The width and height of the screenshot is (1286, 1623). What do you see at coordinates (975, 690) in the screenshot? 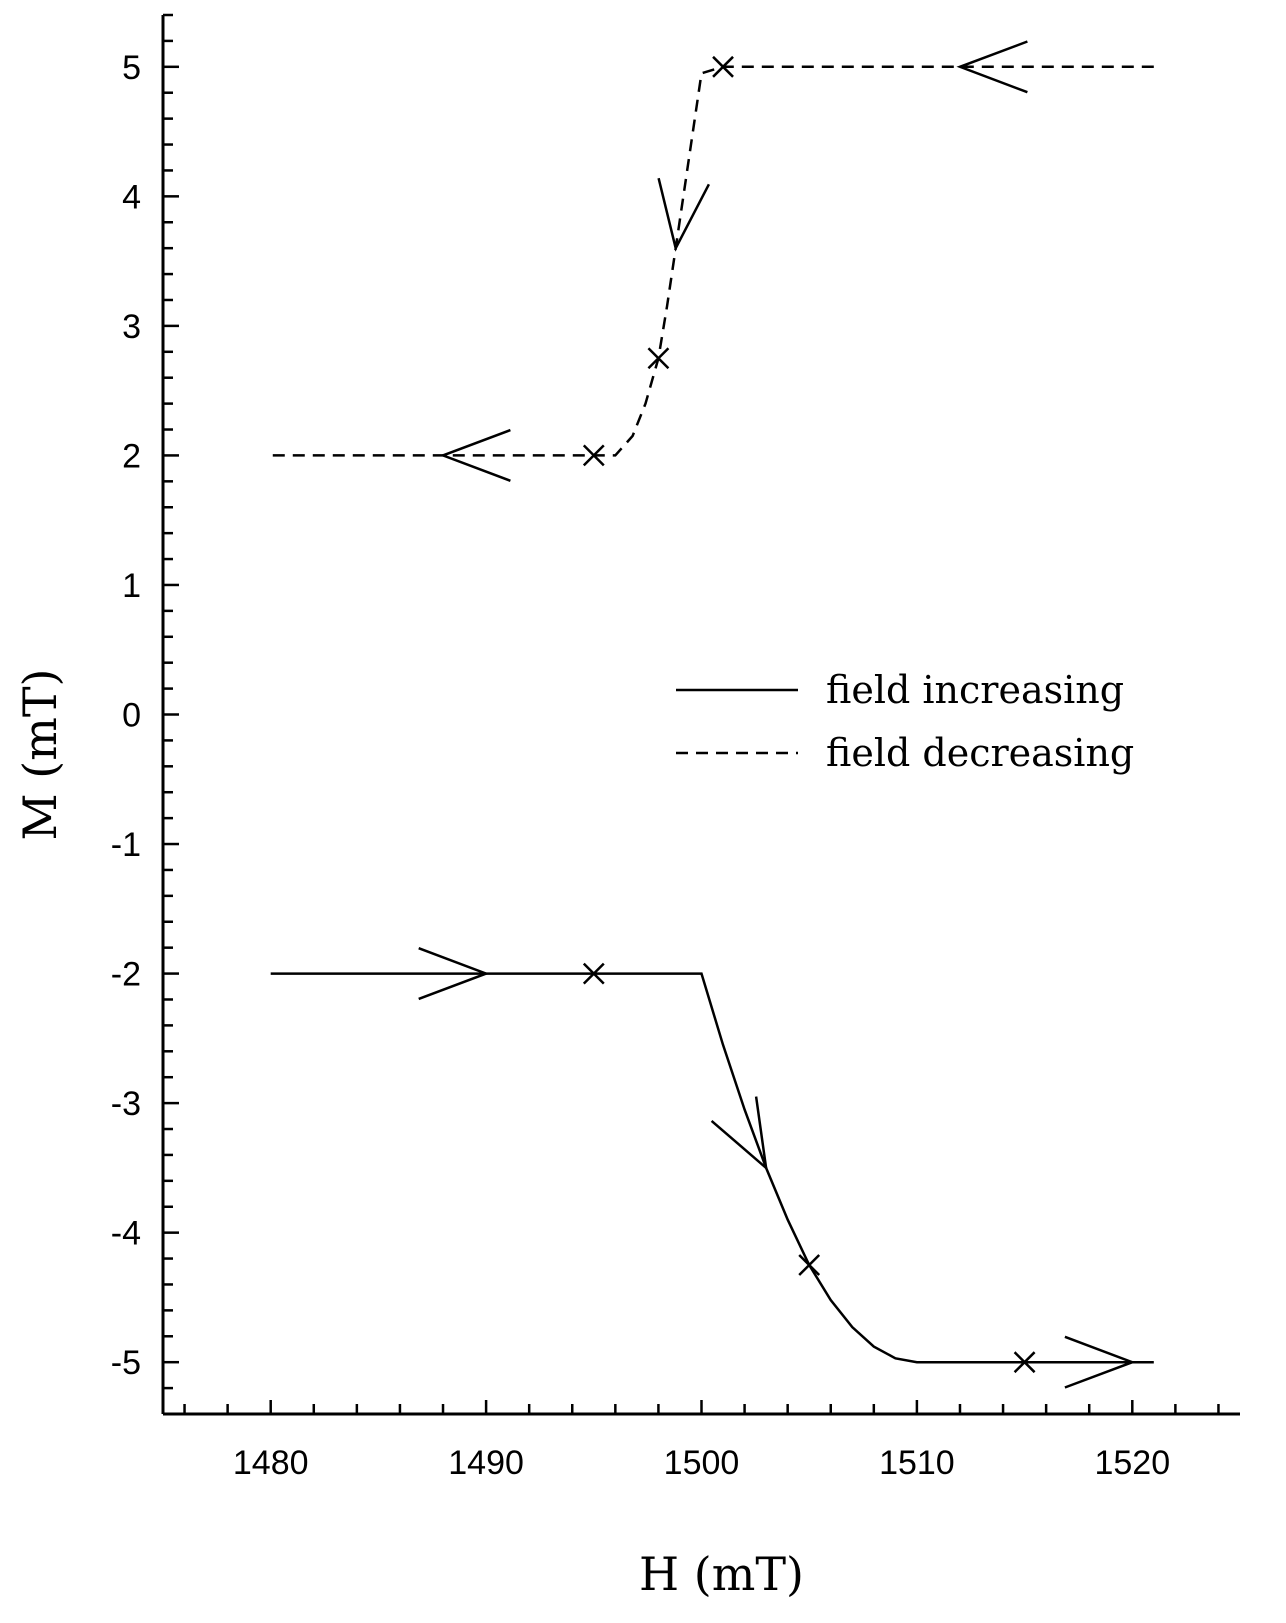
I see `legend-label: field increasing` at bounding box center [975, 690].